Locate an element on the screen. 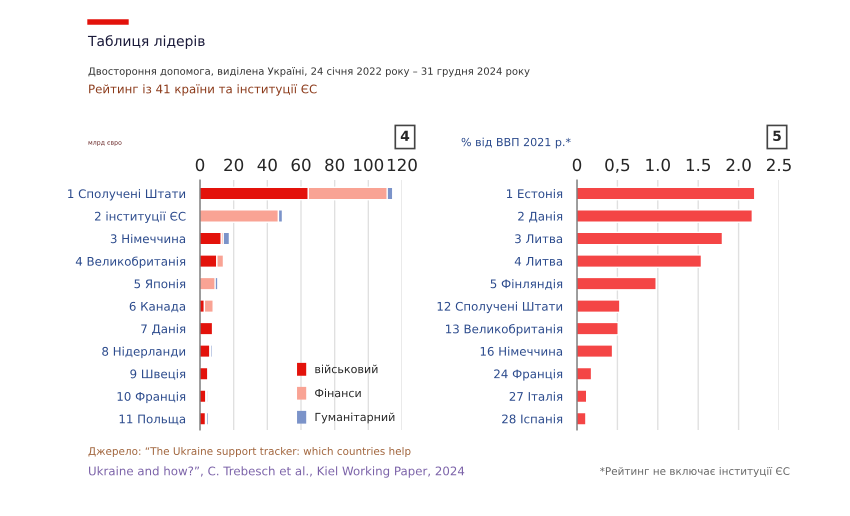 The image size is (850, 516). legend-label: Фінанси is located at coordinates (338, 393).